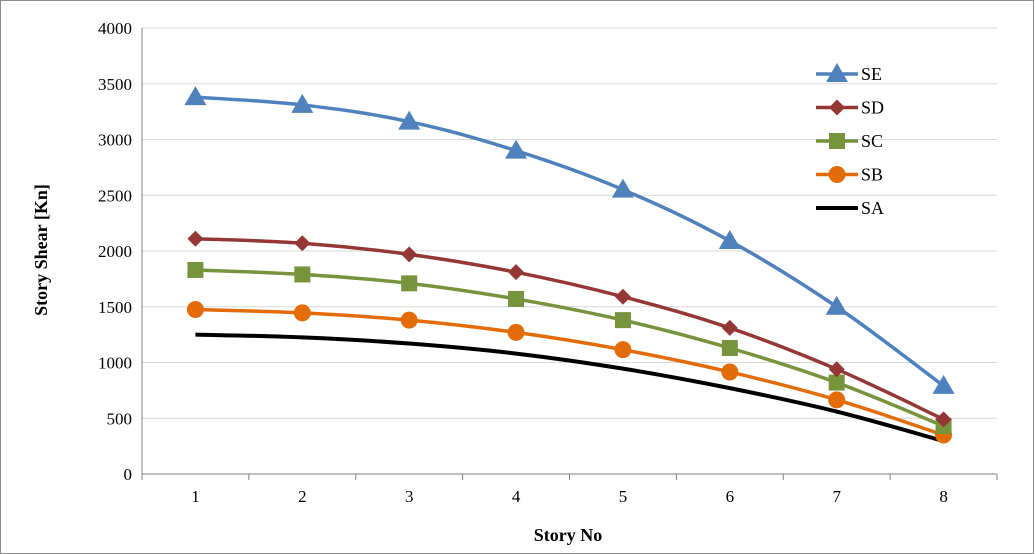 Image resolution: width=1035 pixels, height=554 pixels. Describe the element at coordinates (115, 84) in the screenshot. I see `y-tick-label: 3500` at that location.